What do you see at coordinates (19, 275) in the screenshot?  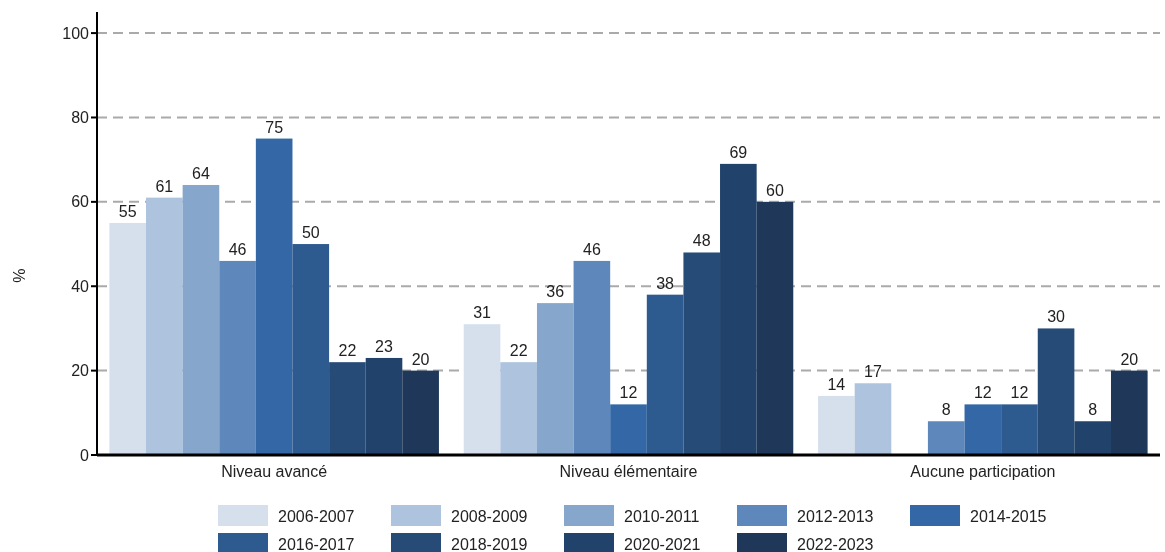 I see `y-axis-title: %` at bounding box center [19, 275].